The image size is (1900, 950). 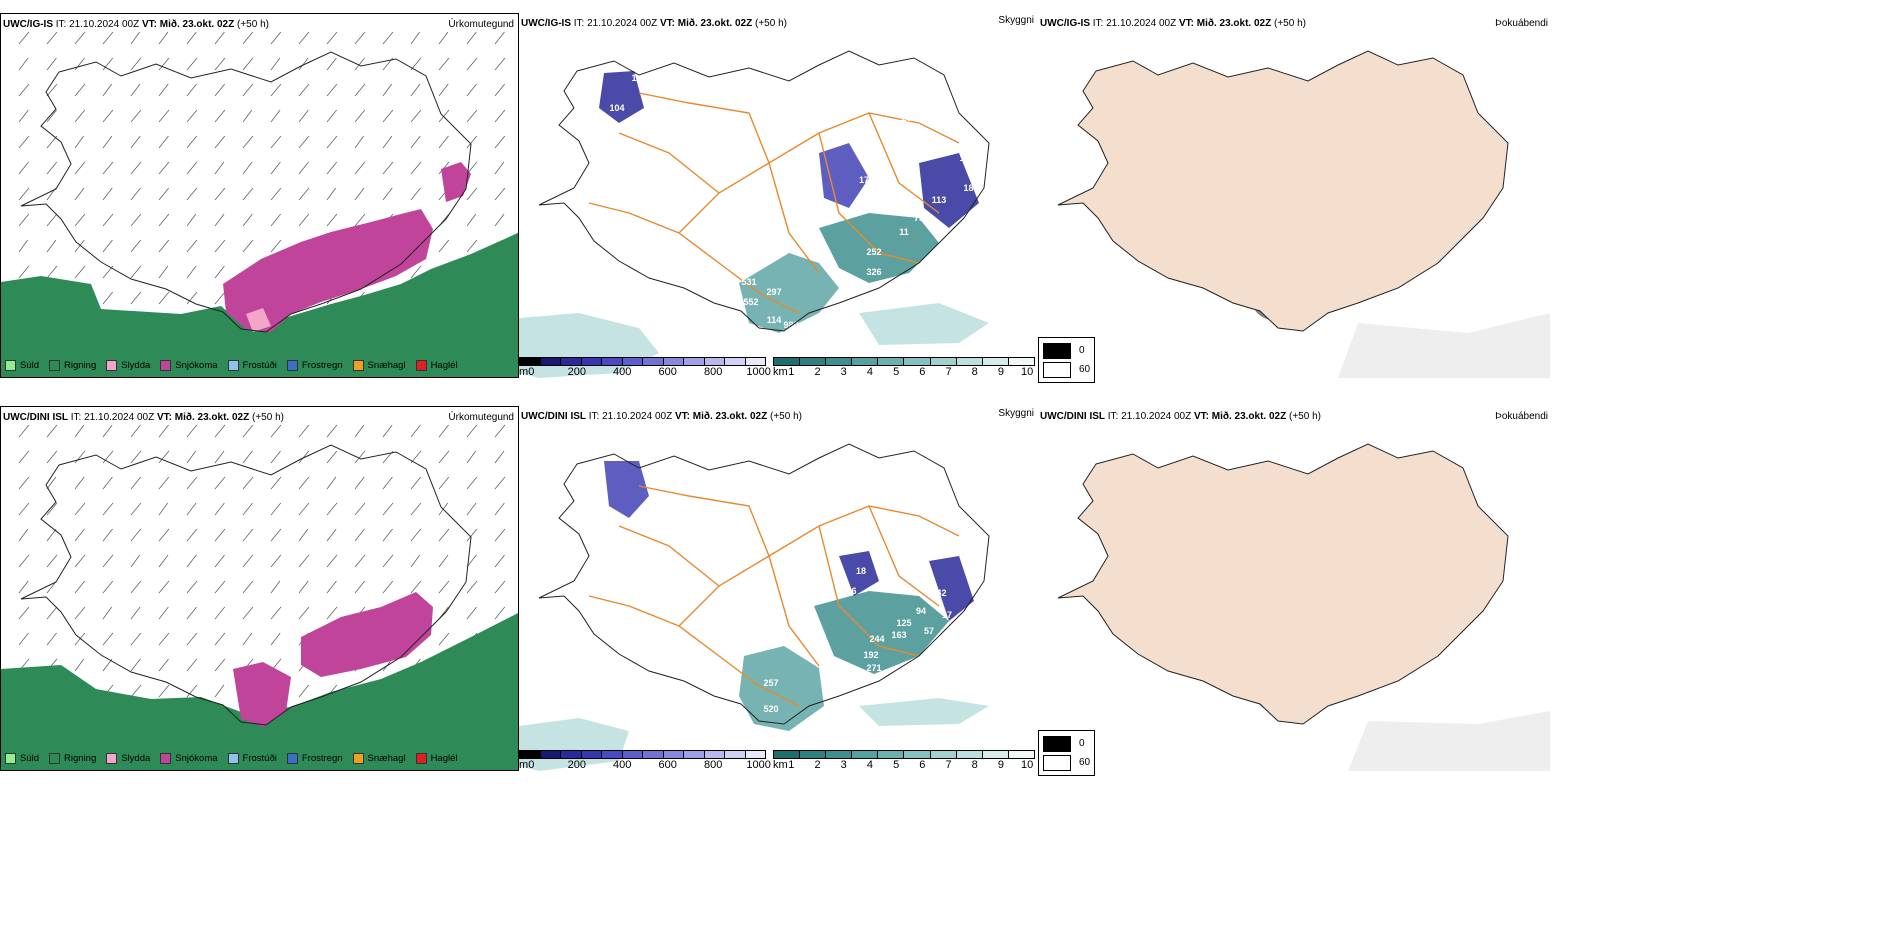 What do you see at coordinates (314, 758) in the screenshot?
I see `legend-item: Frostregn` at bounding box center [314, 758].